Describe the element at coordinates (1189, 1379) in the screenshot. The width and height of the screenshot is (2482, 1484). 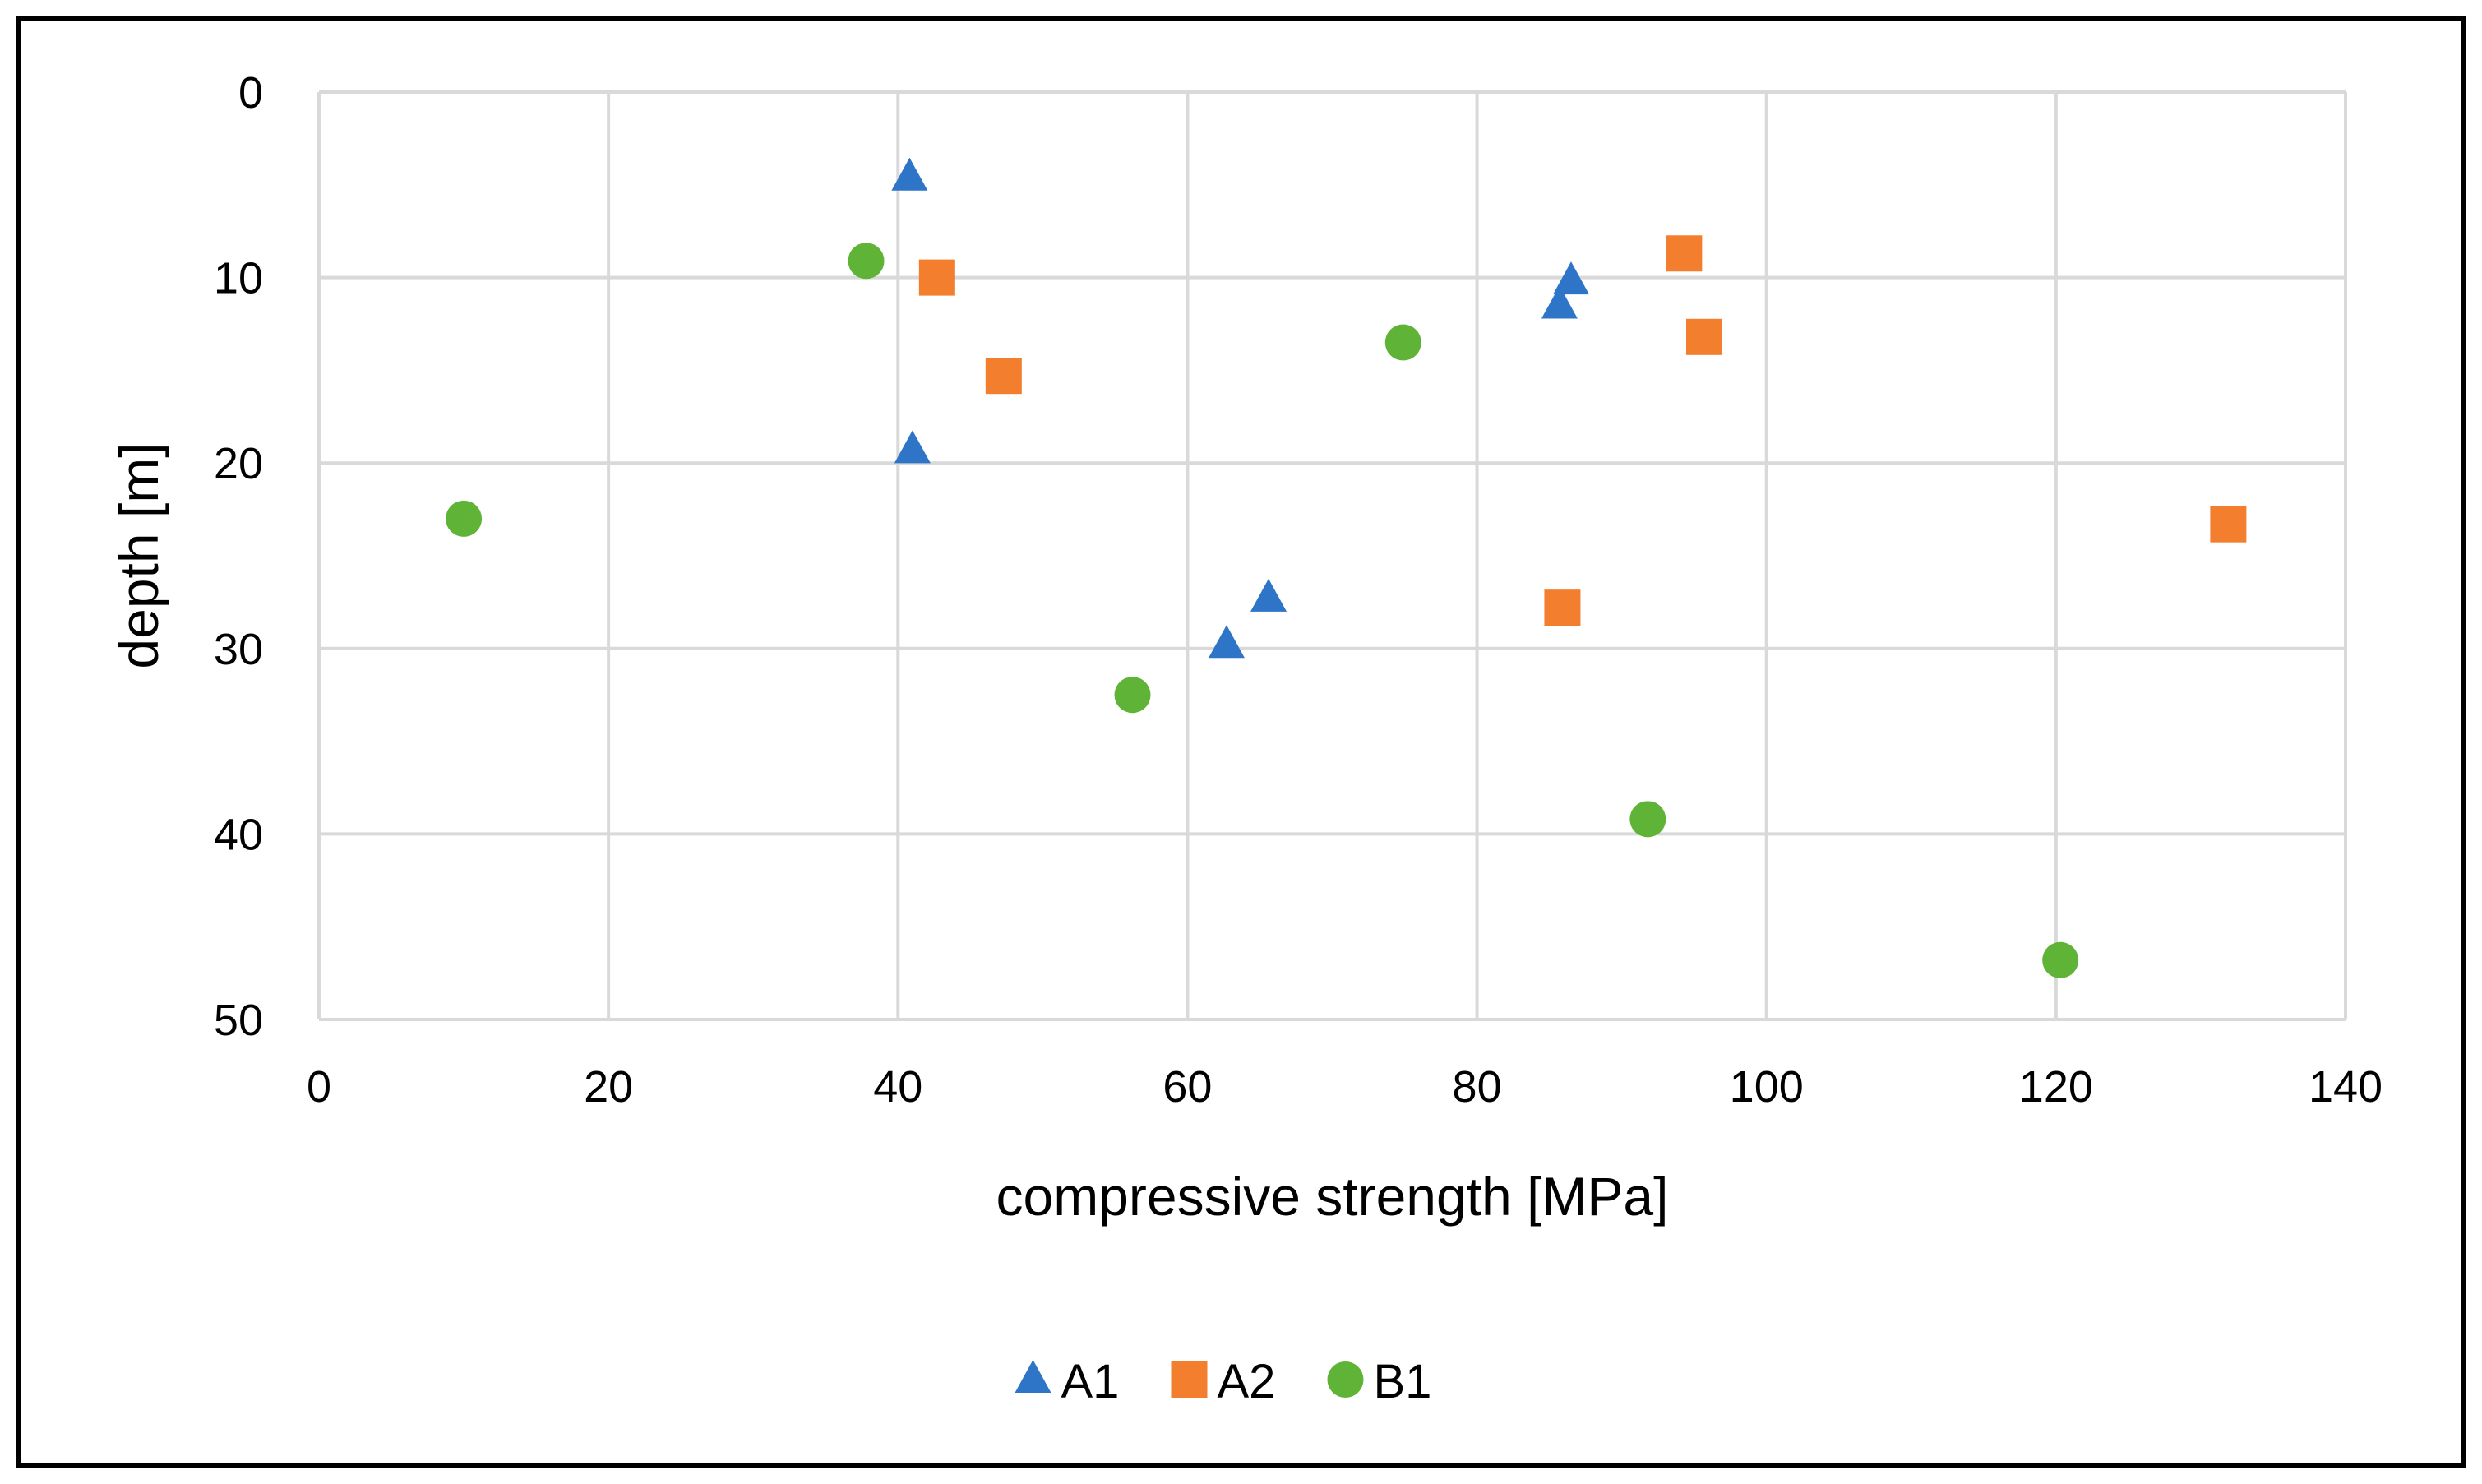
I see `legend-marker-a2` at that location.